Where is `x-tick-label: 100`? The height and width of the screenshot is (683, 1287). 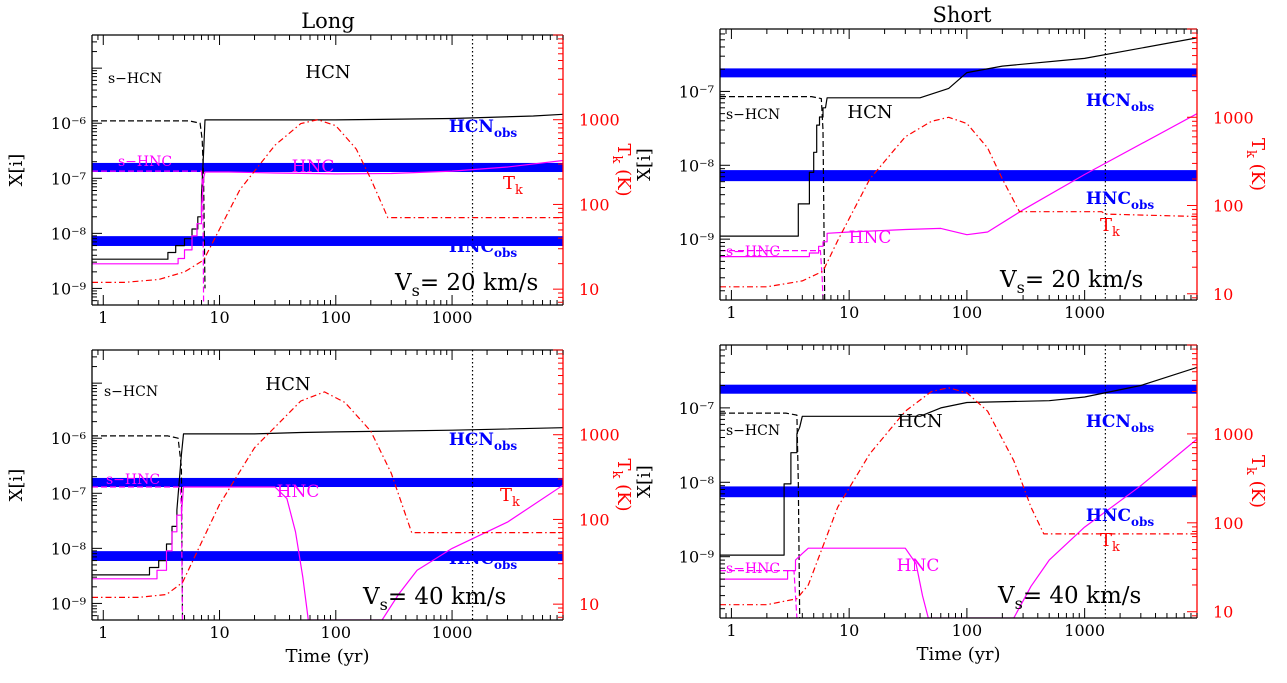 x-tick-label: 100 is located at coordinates (336, 317).